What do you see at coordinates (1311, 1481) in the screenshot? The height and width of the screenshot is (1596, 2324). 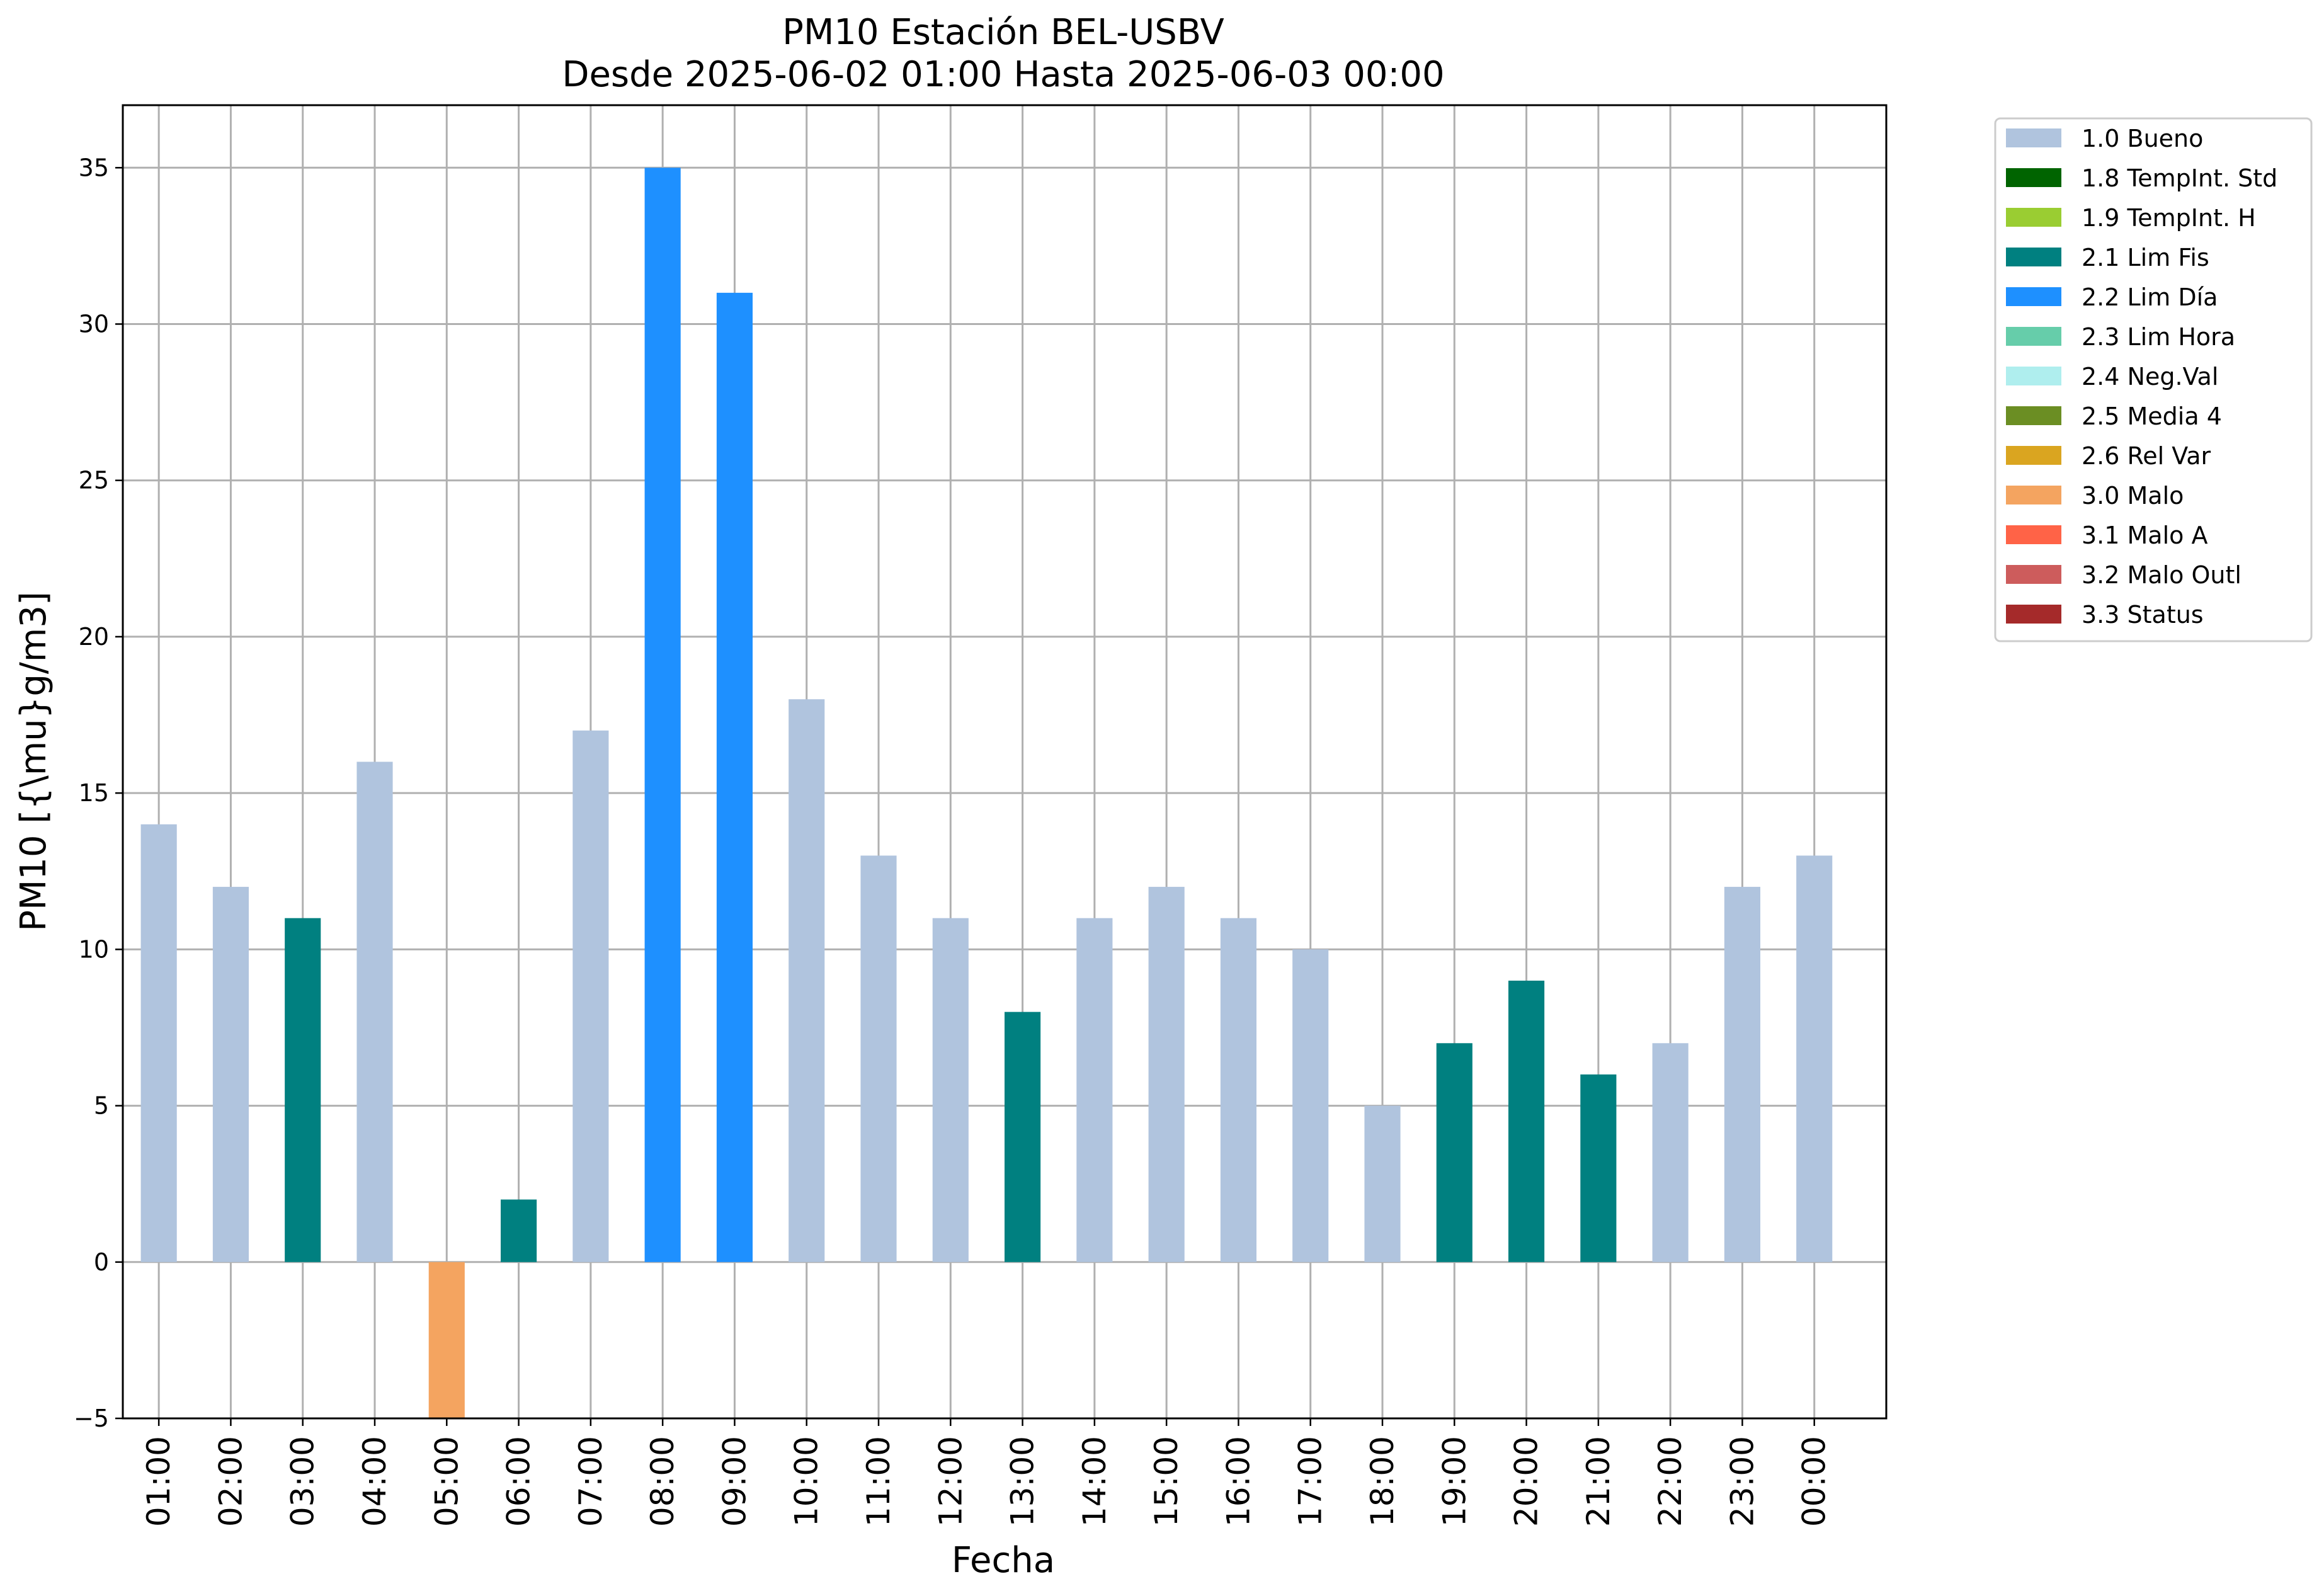 I see `x-tick-label: 17:00` at bounding box center [1311, 1481].